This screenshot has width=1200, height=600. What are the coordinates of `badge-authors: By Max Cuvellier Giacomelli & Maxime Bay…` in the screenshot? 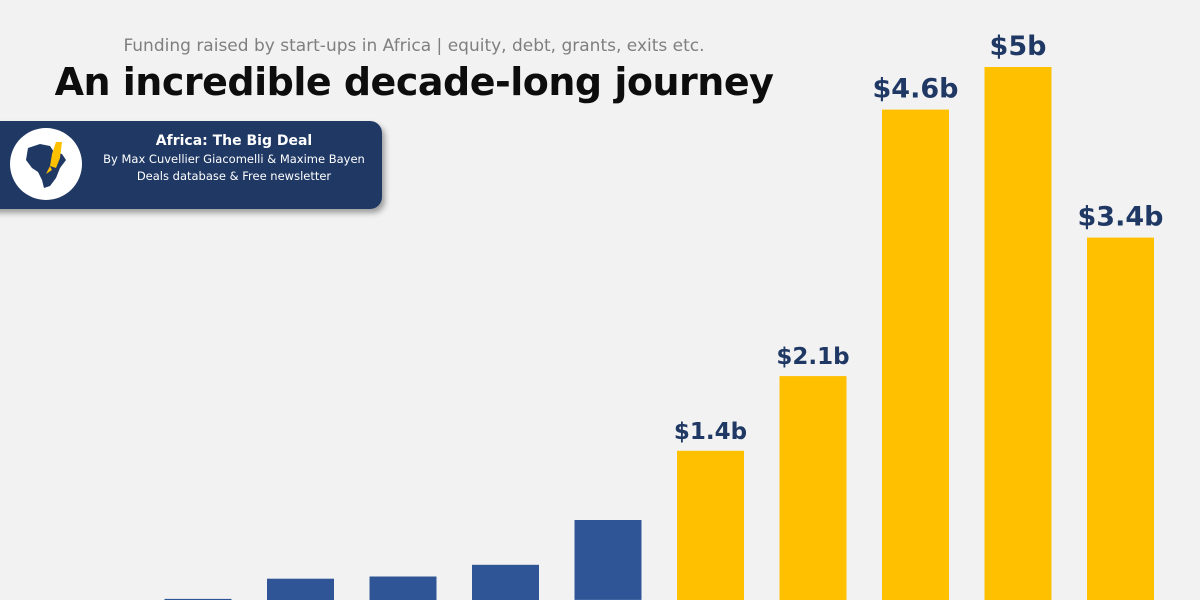 It's located at (234, 159).